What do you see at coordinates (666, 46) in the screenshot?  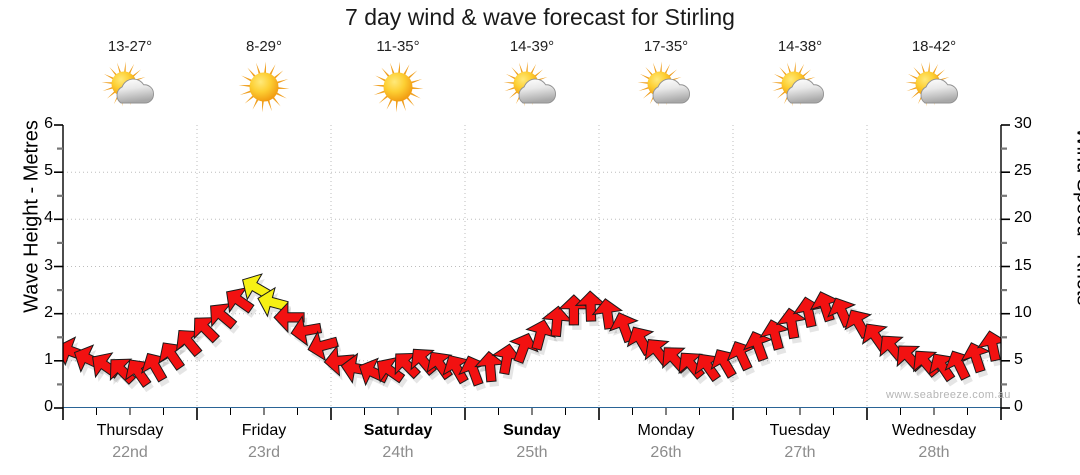 I see `temperature-range: 17-35°` at bounding box center [666, 46].